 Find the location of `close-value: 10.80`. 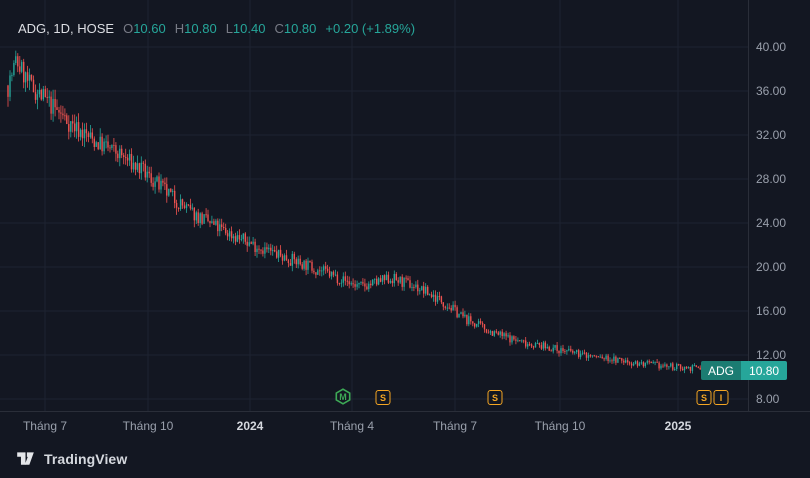

close-value: 10.80 is located at coordinates (300, 28).